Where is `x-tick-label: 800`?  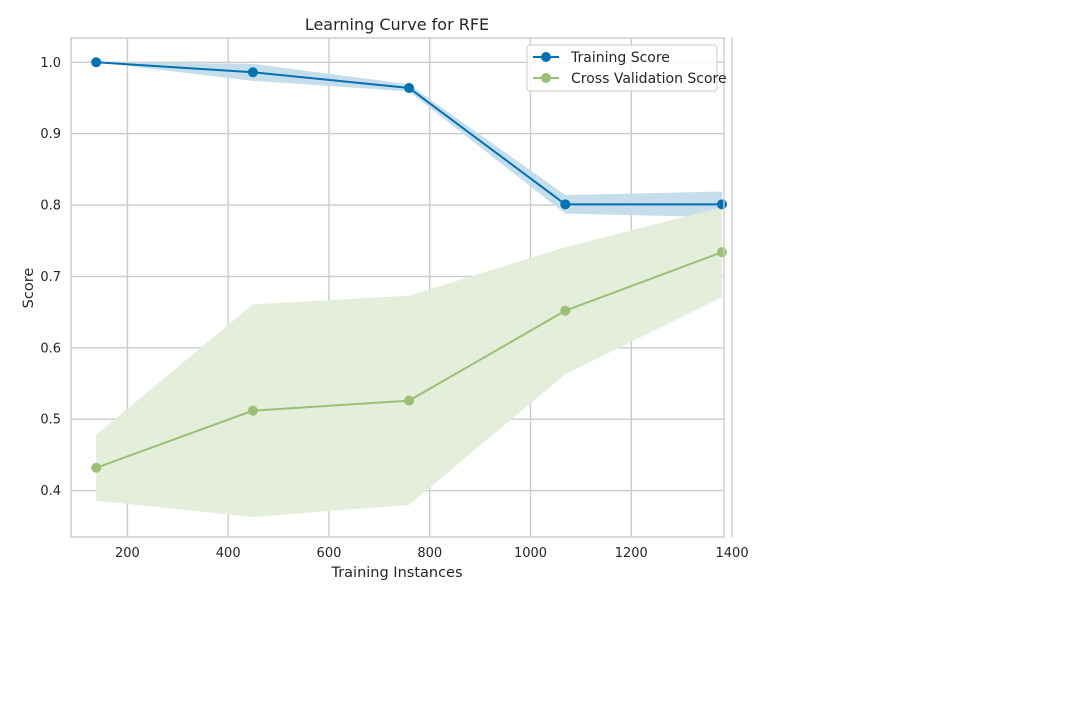
x-tick-label: 800 is located at coordinates (429, 553).